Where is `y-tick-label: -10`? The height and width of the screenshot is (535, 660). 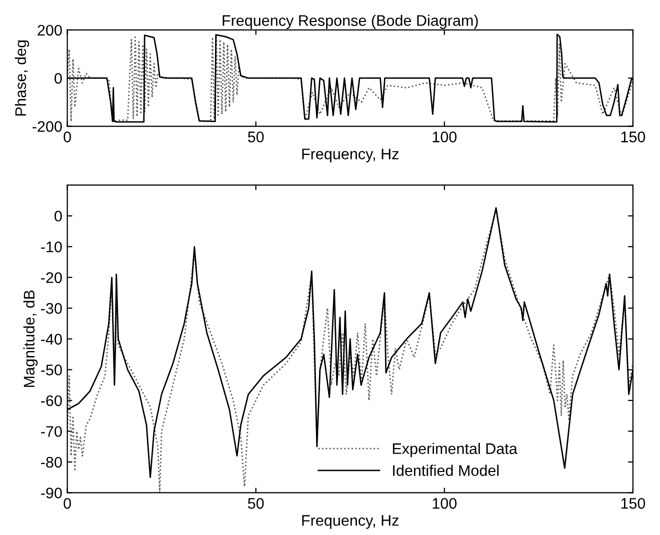 y-tick-label: -10 is located at coordinates (51, 247).